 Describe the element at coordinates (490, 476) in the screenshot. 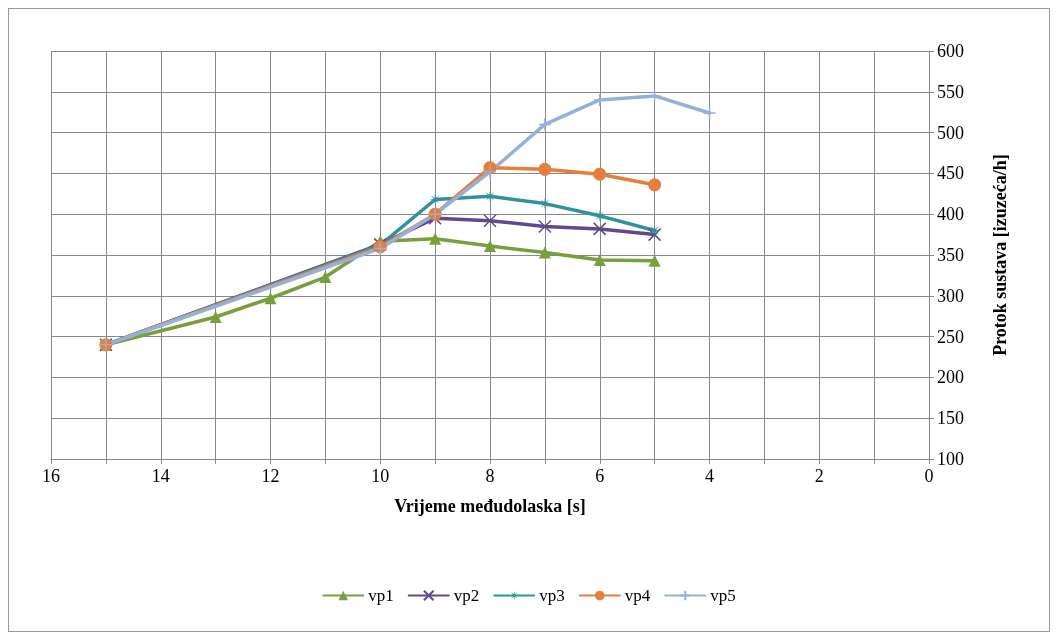

I see `x-tick-label: 8` at that location.